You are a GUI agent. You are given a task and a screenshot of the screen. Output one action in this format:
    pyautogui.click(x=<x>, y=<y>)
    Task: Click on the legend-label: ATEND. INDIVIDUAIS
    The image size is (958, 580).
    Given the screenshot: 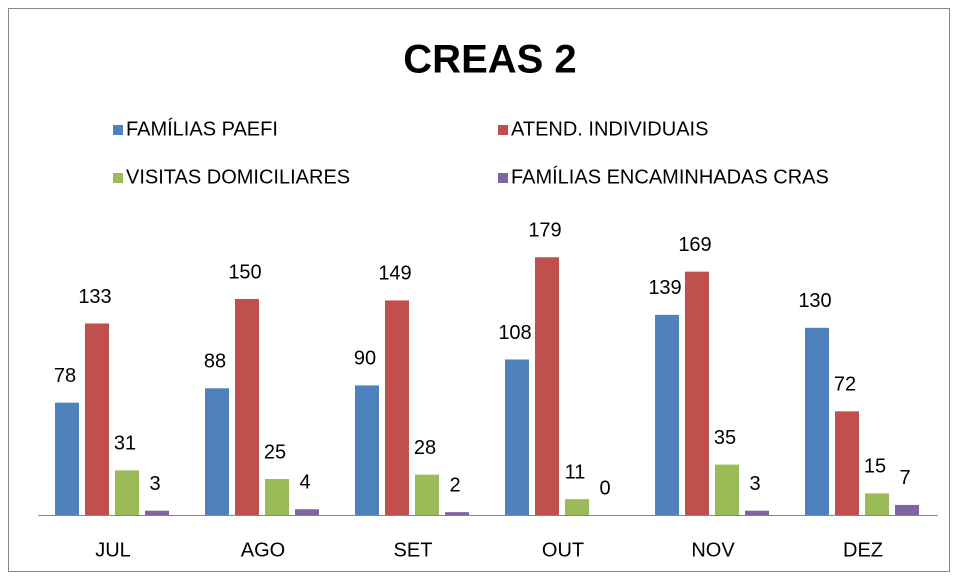 What is the action you would take?
    pyautogui.click(x=609, y=129)
    